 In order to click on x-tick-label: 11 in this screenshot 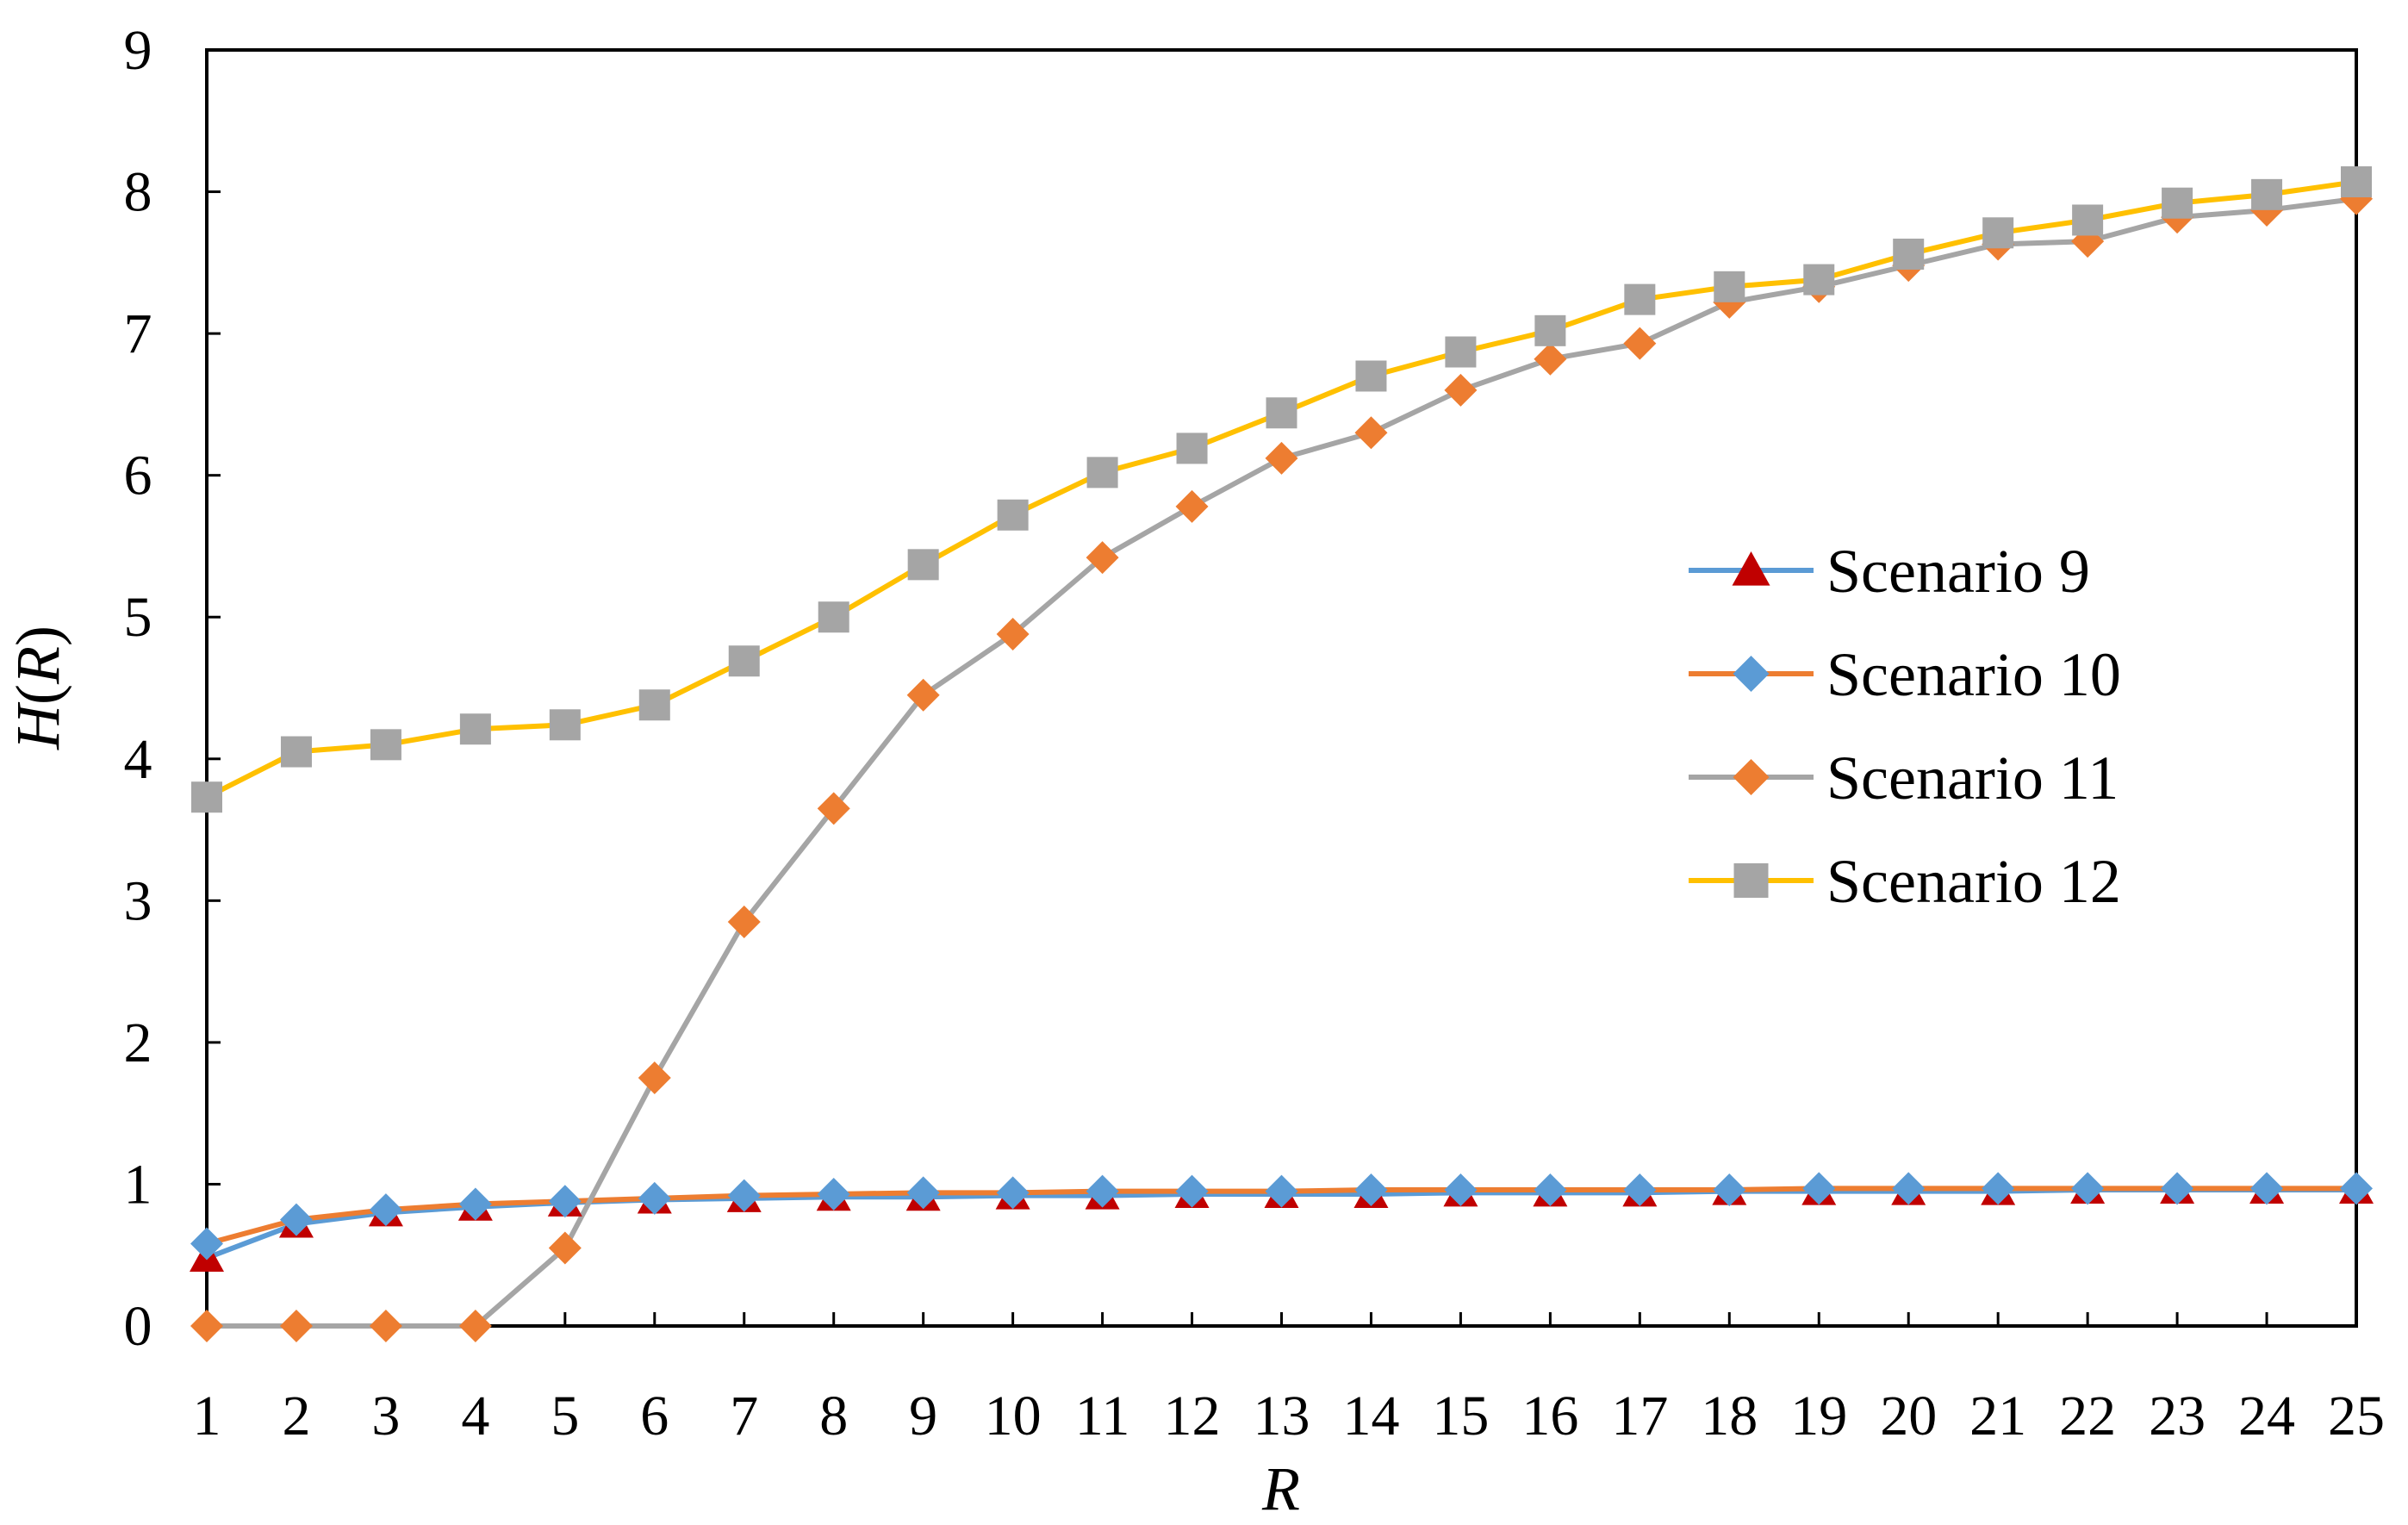, I will do `click(1102, 1416)`.